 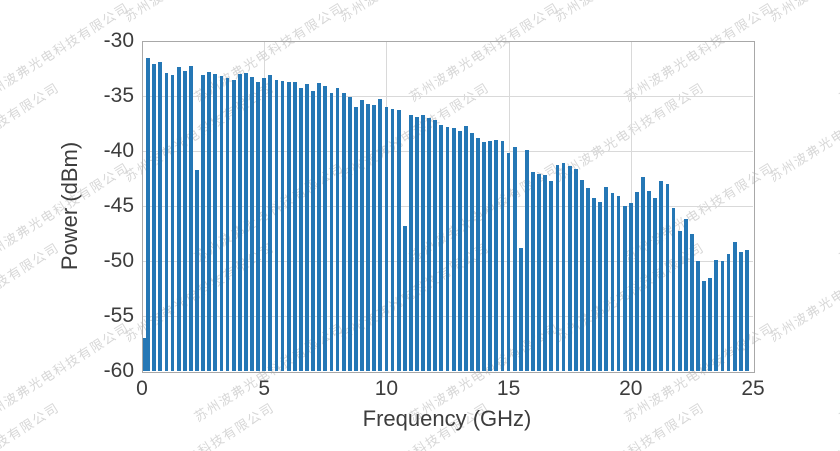 I want to click on y-axis-title: Power (dBm), so click(x=69, y=206).